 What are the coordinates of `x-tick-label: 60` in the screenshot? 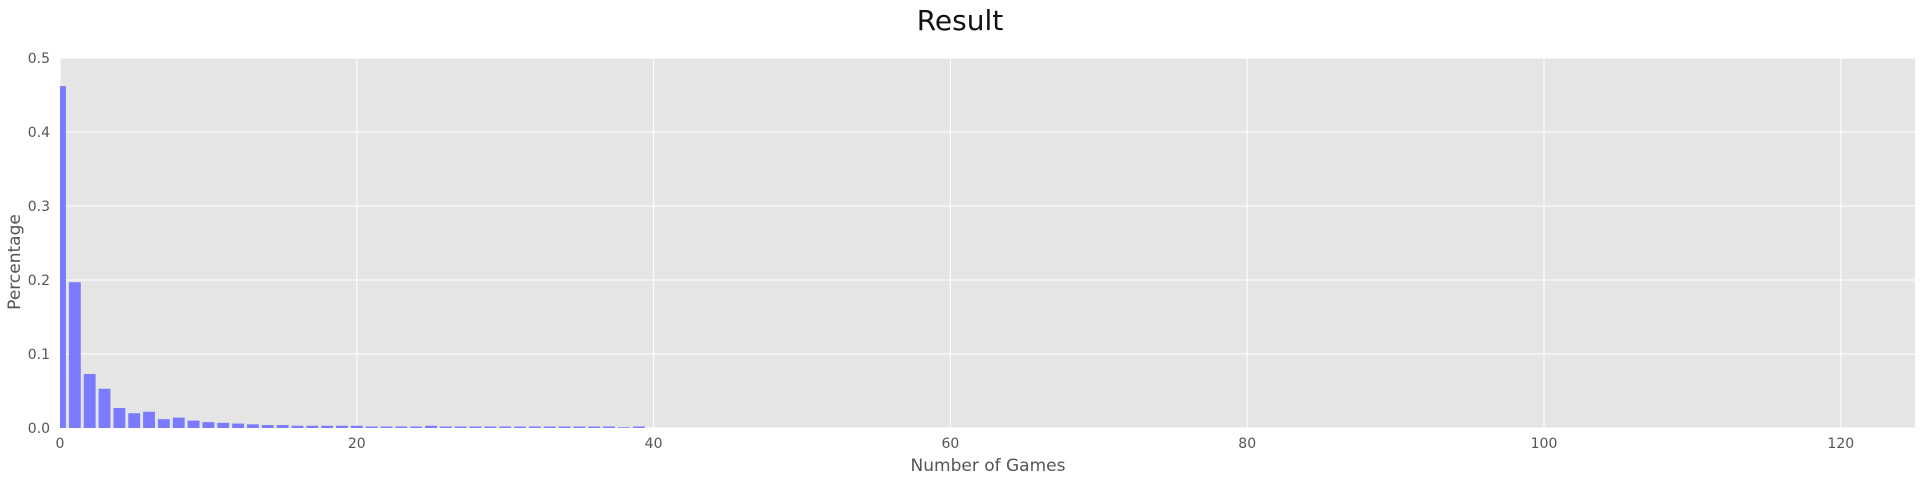 It's located at (950, 444).